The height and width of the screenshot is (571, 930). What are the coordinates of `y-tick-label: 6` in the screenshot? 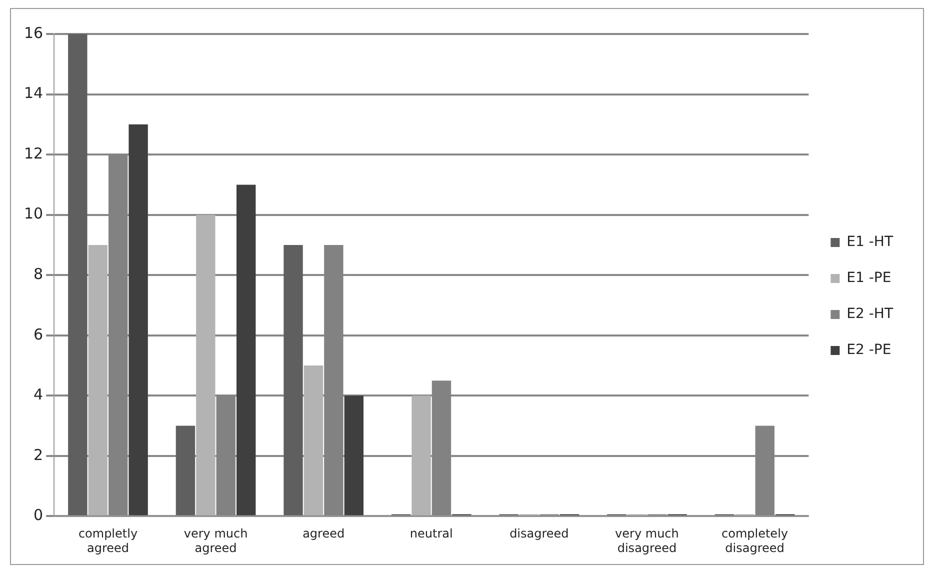 It's located at (39, 334).